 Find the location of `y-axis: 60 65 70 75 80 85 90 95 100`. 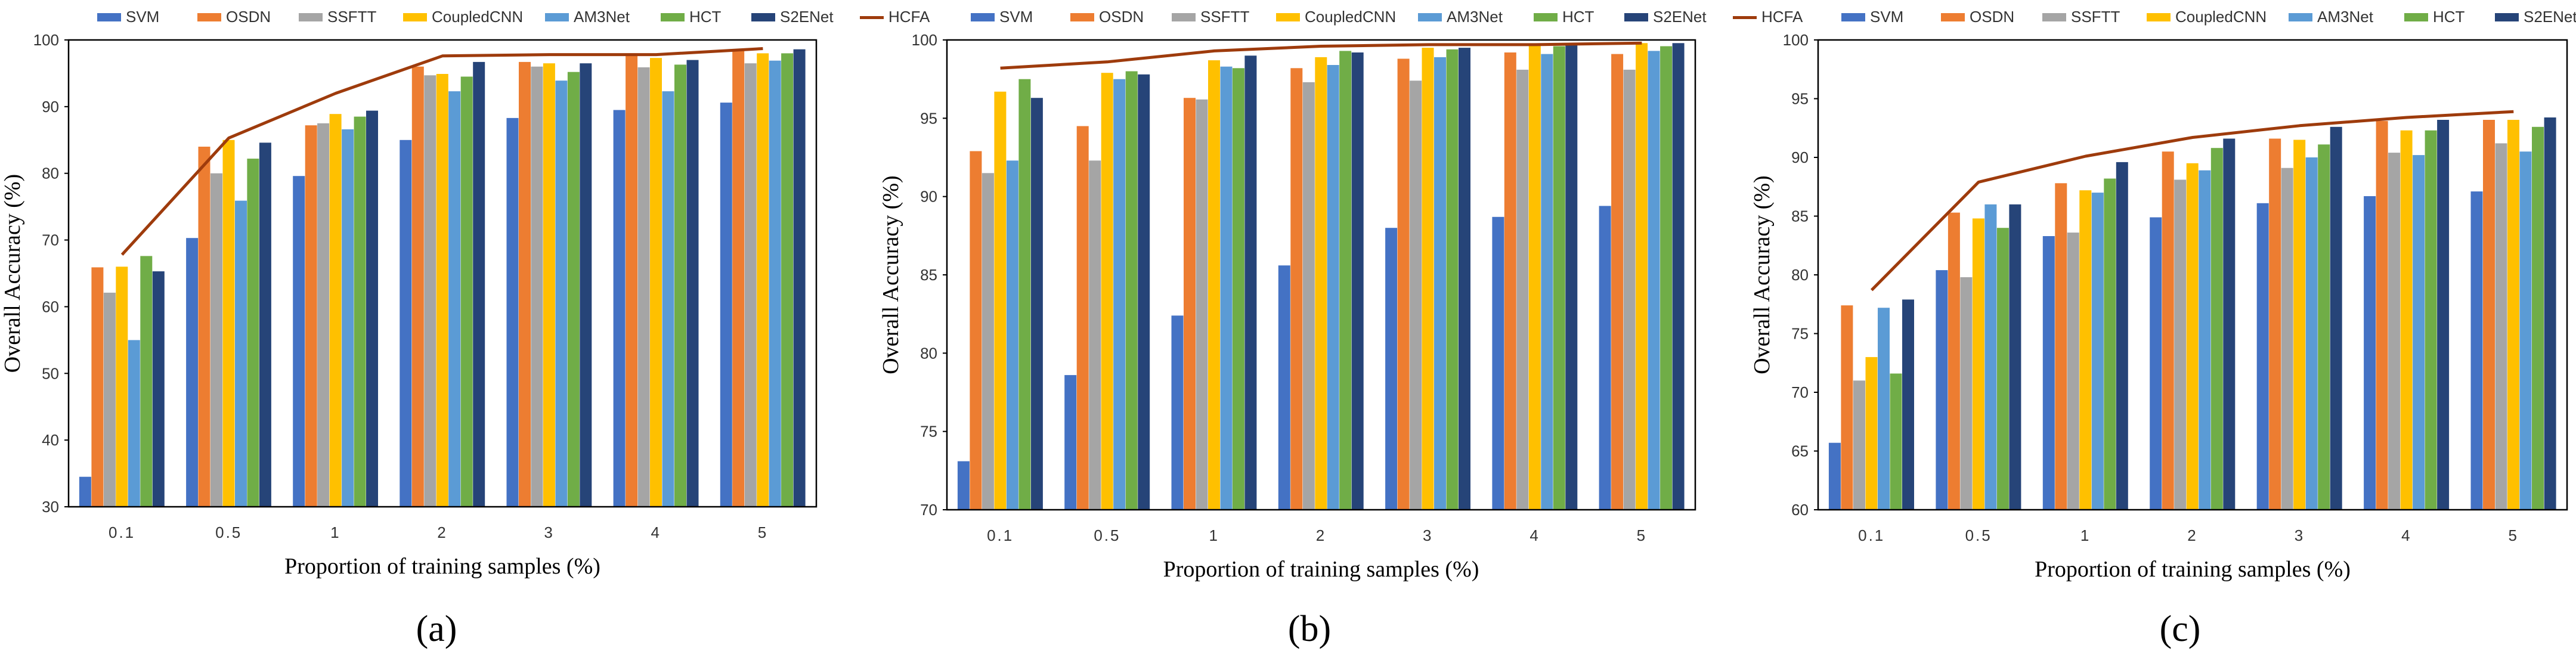

y-axis: 60 65 70 75 80 85 90 95 100 is located at coordinates (1801, 275).